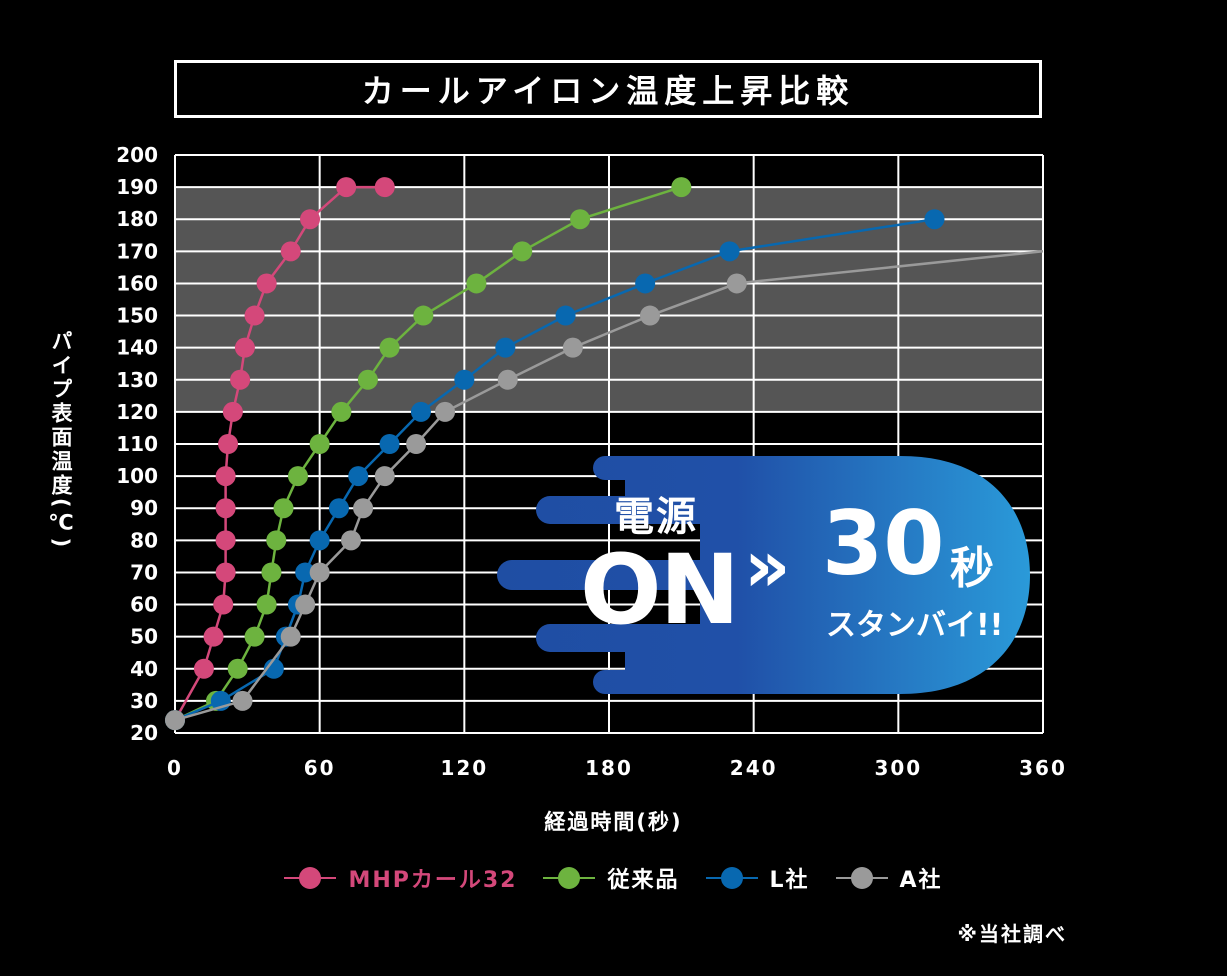 The height and width of the screenshot is (976, 1227). What do you see at coordinates (137, 444) in the screenshot?
I see `y-tick-label: 110` at bounding box center [137, 444].